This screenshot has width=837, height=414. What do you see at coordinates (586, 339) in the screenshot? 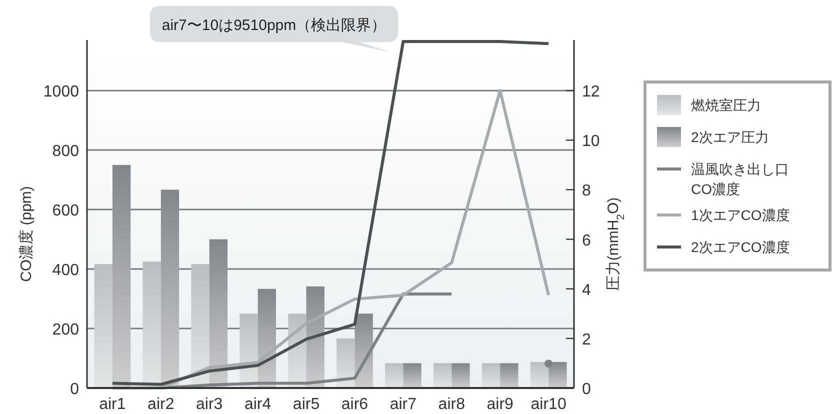
I see `y2-tick-label: 2` at bounding box center [586, 339].